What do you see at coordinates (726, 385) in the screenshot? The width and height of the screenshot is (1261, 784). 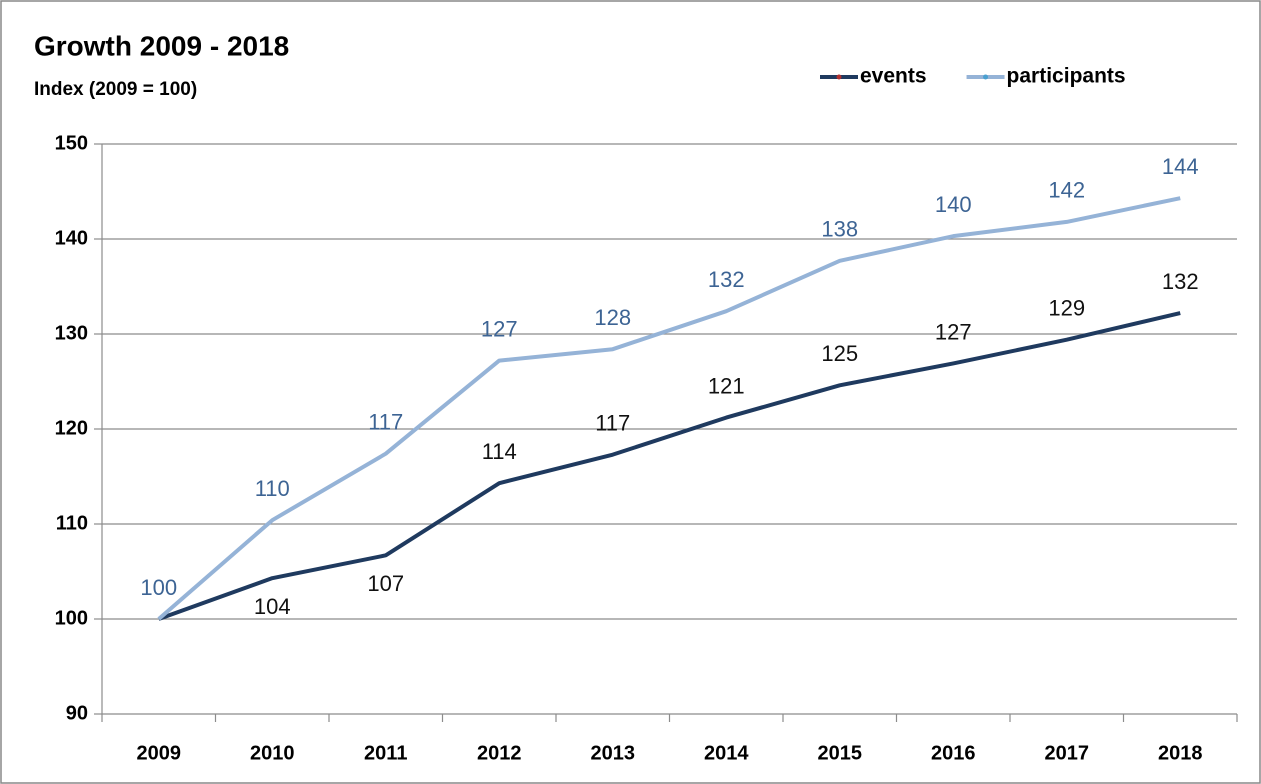 I see `data-label: 121` at bounding box center [726, 385].